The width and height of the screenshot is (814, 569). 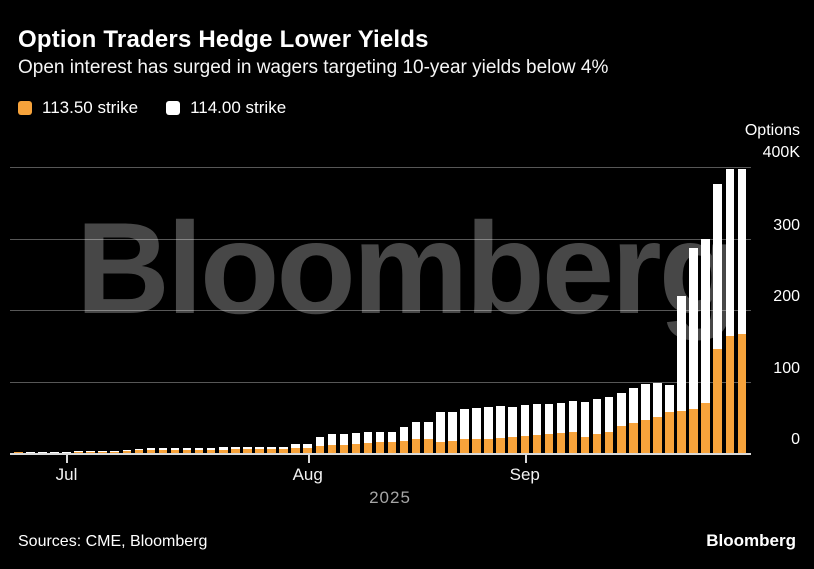 I want to click on x-tick-sep, so click(x=525, y=459).